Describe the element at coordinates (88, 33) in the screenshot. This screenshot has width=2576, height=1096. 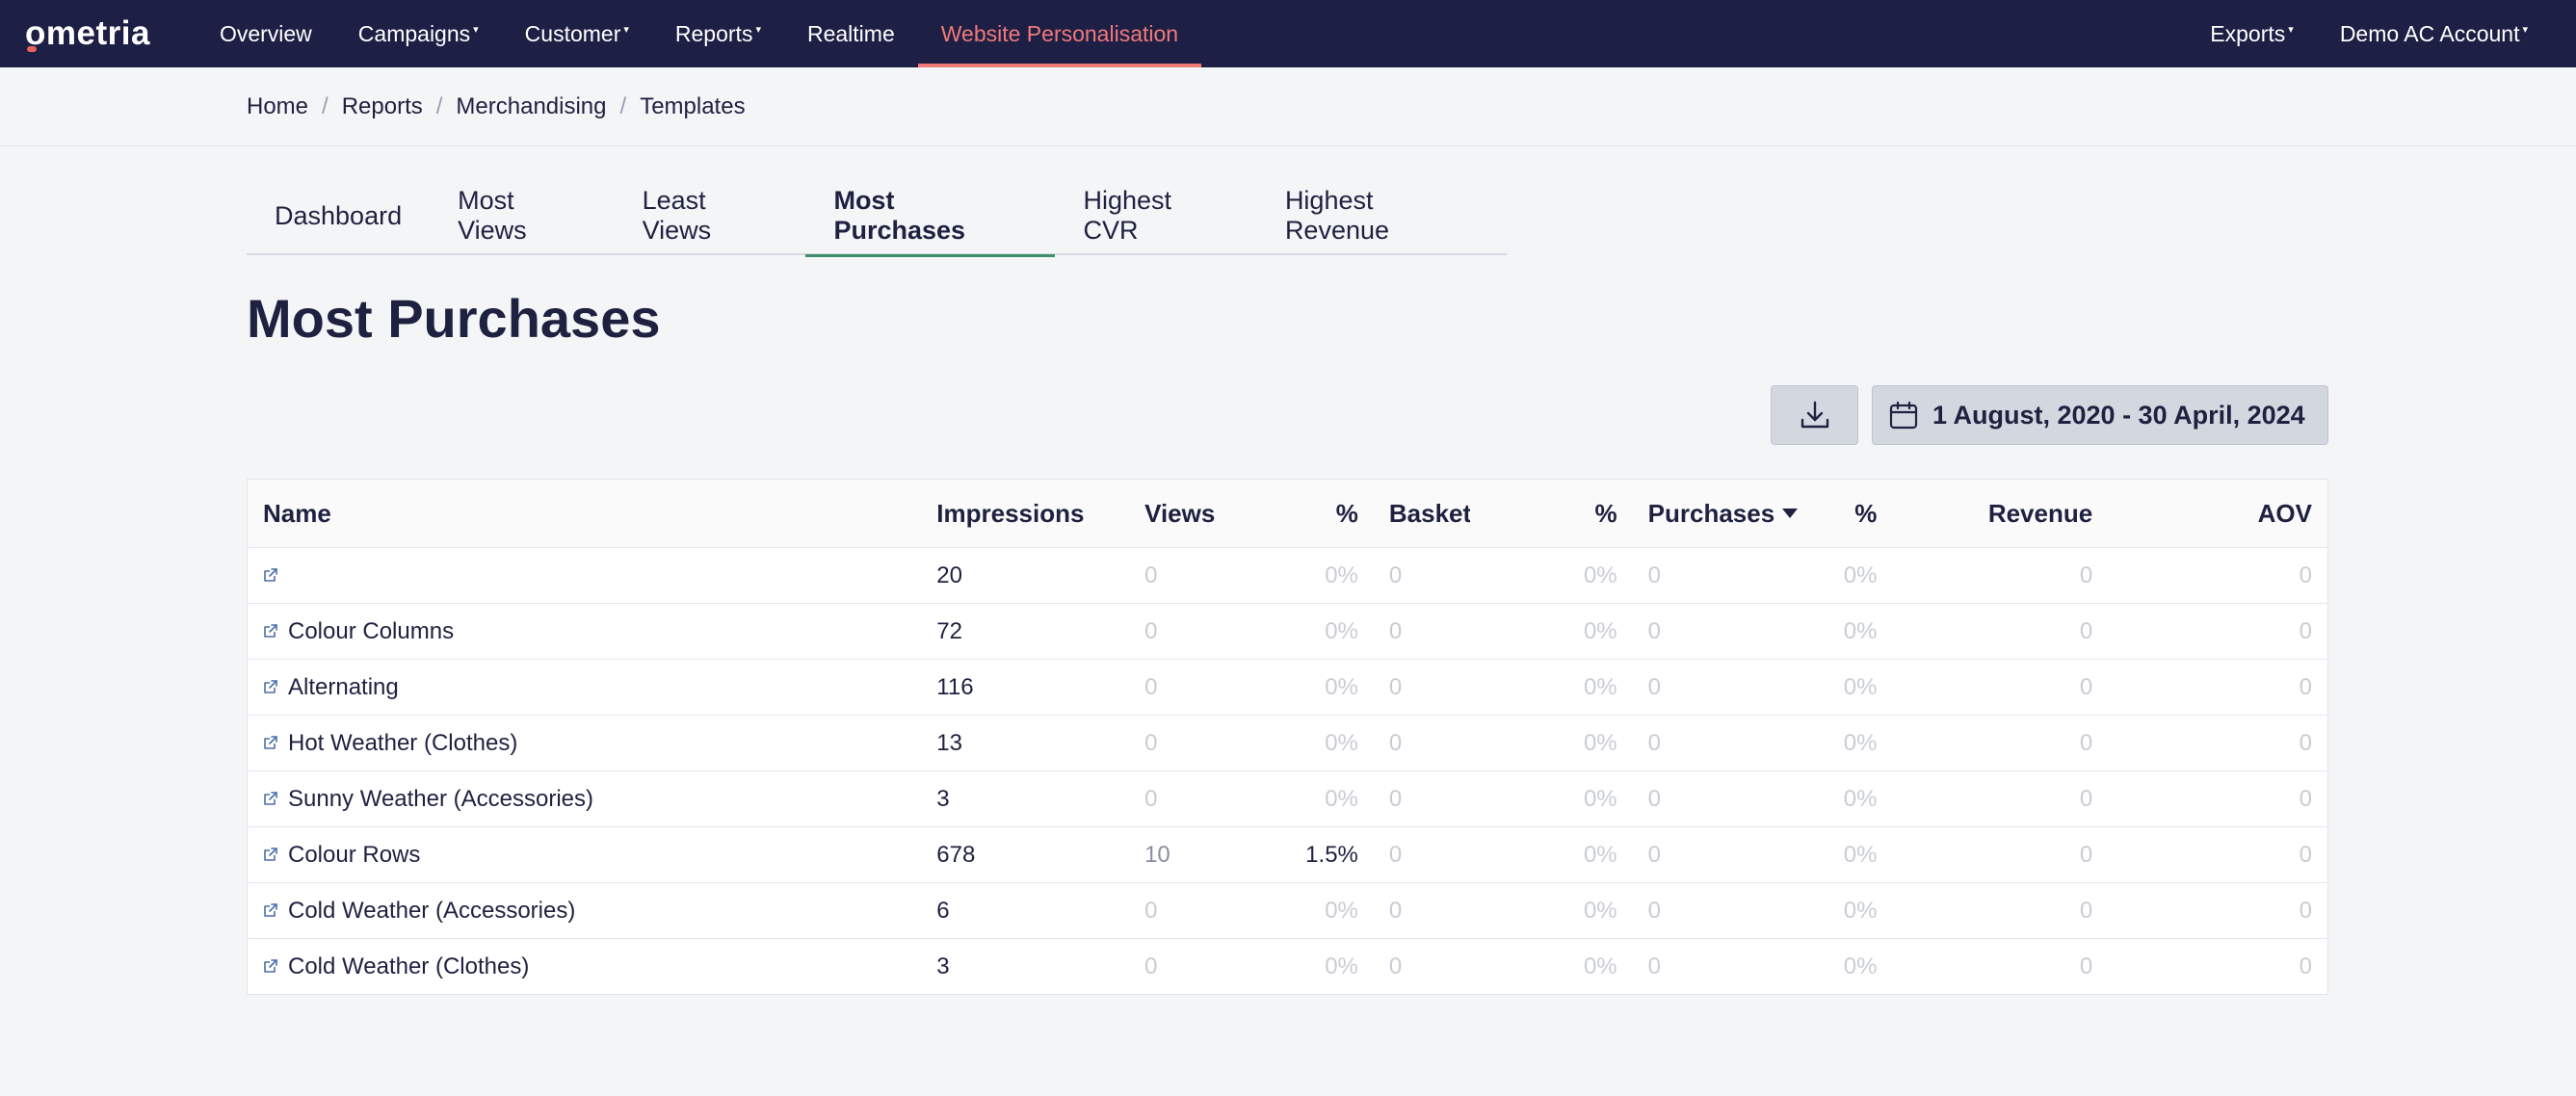
I see `ometria-logo: ometria` at that location.